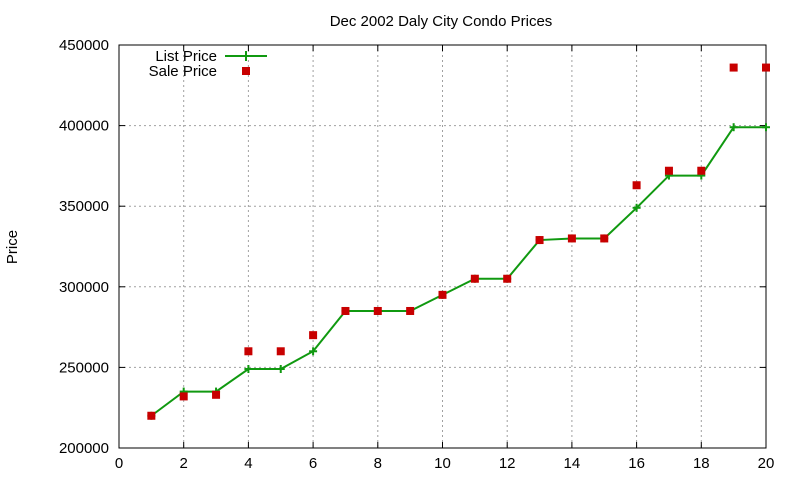 The height and width of the screenshot is (480, 800). Describe the element at coordinates (246, 71) in the screenshot. I see `legend-swatch-sale-price` at that location.